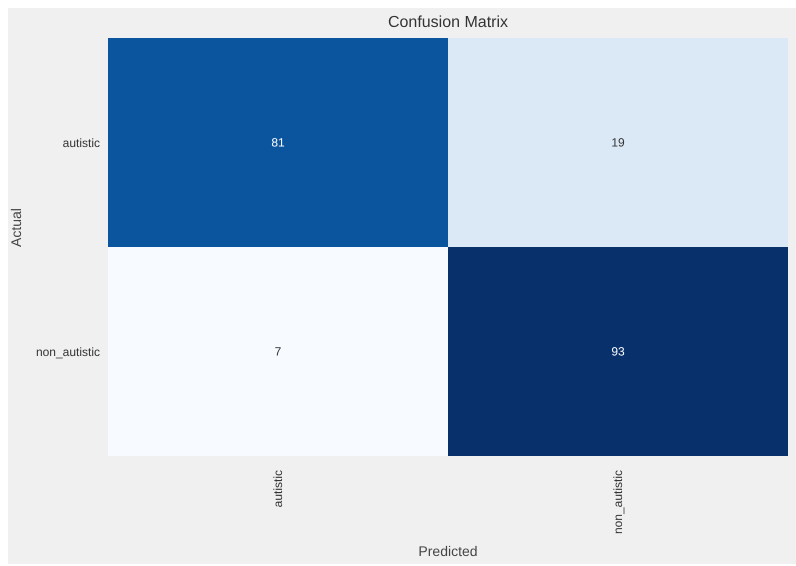 The width and height of the screenshot is (796, 566). What do you see at coordinates (618, 351) in the screenshot?
I see `data-label: 93` at bounding box center [618, 351].